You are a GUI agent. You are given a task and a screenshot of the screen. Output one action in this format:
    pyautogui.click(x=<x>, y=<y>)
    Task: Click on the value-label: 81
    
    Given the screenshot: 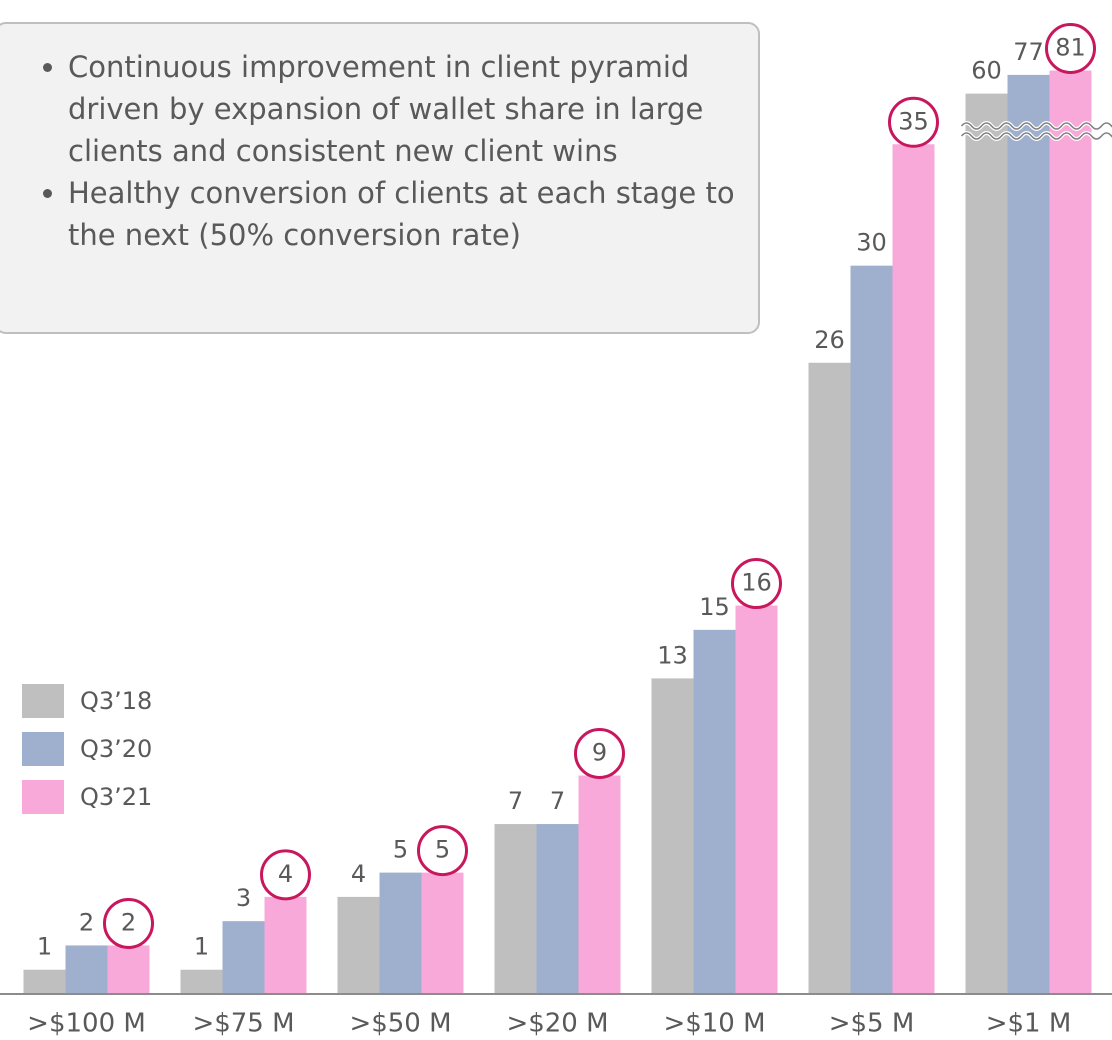 What is the action you would take?
    pyautogui.click(x=1070, y=48)
    